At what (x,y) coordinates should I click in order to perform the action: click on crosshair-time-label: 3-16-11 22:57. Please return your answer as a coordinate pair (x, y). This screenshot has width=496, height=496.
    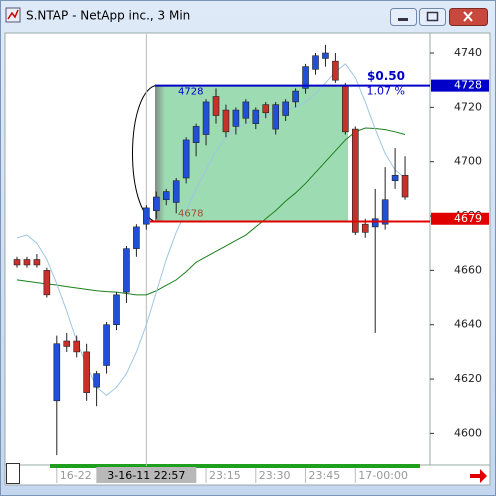
    Looking at the image, I should click on (146, 475).